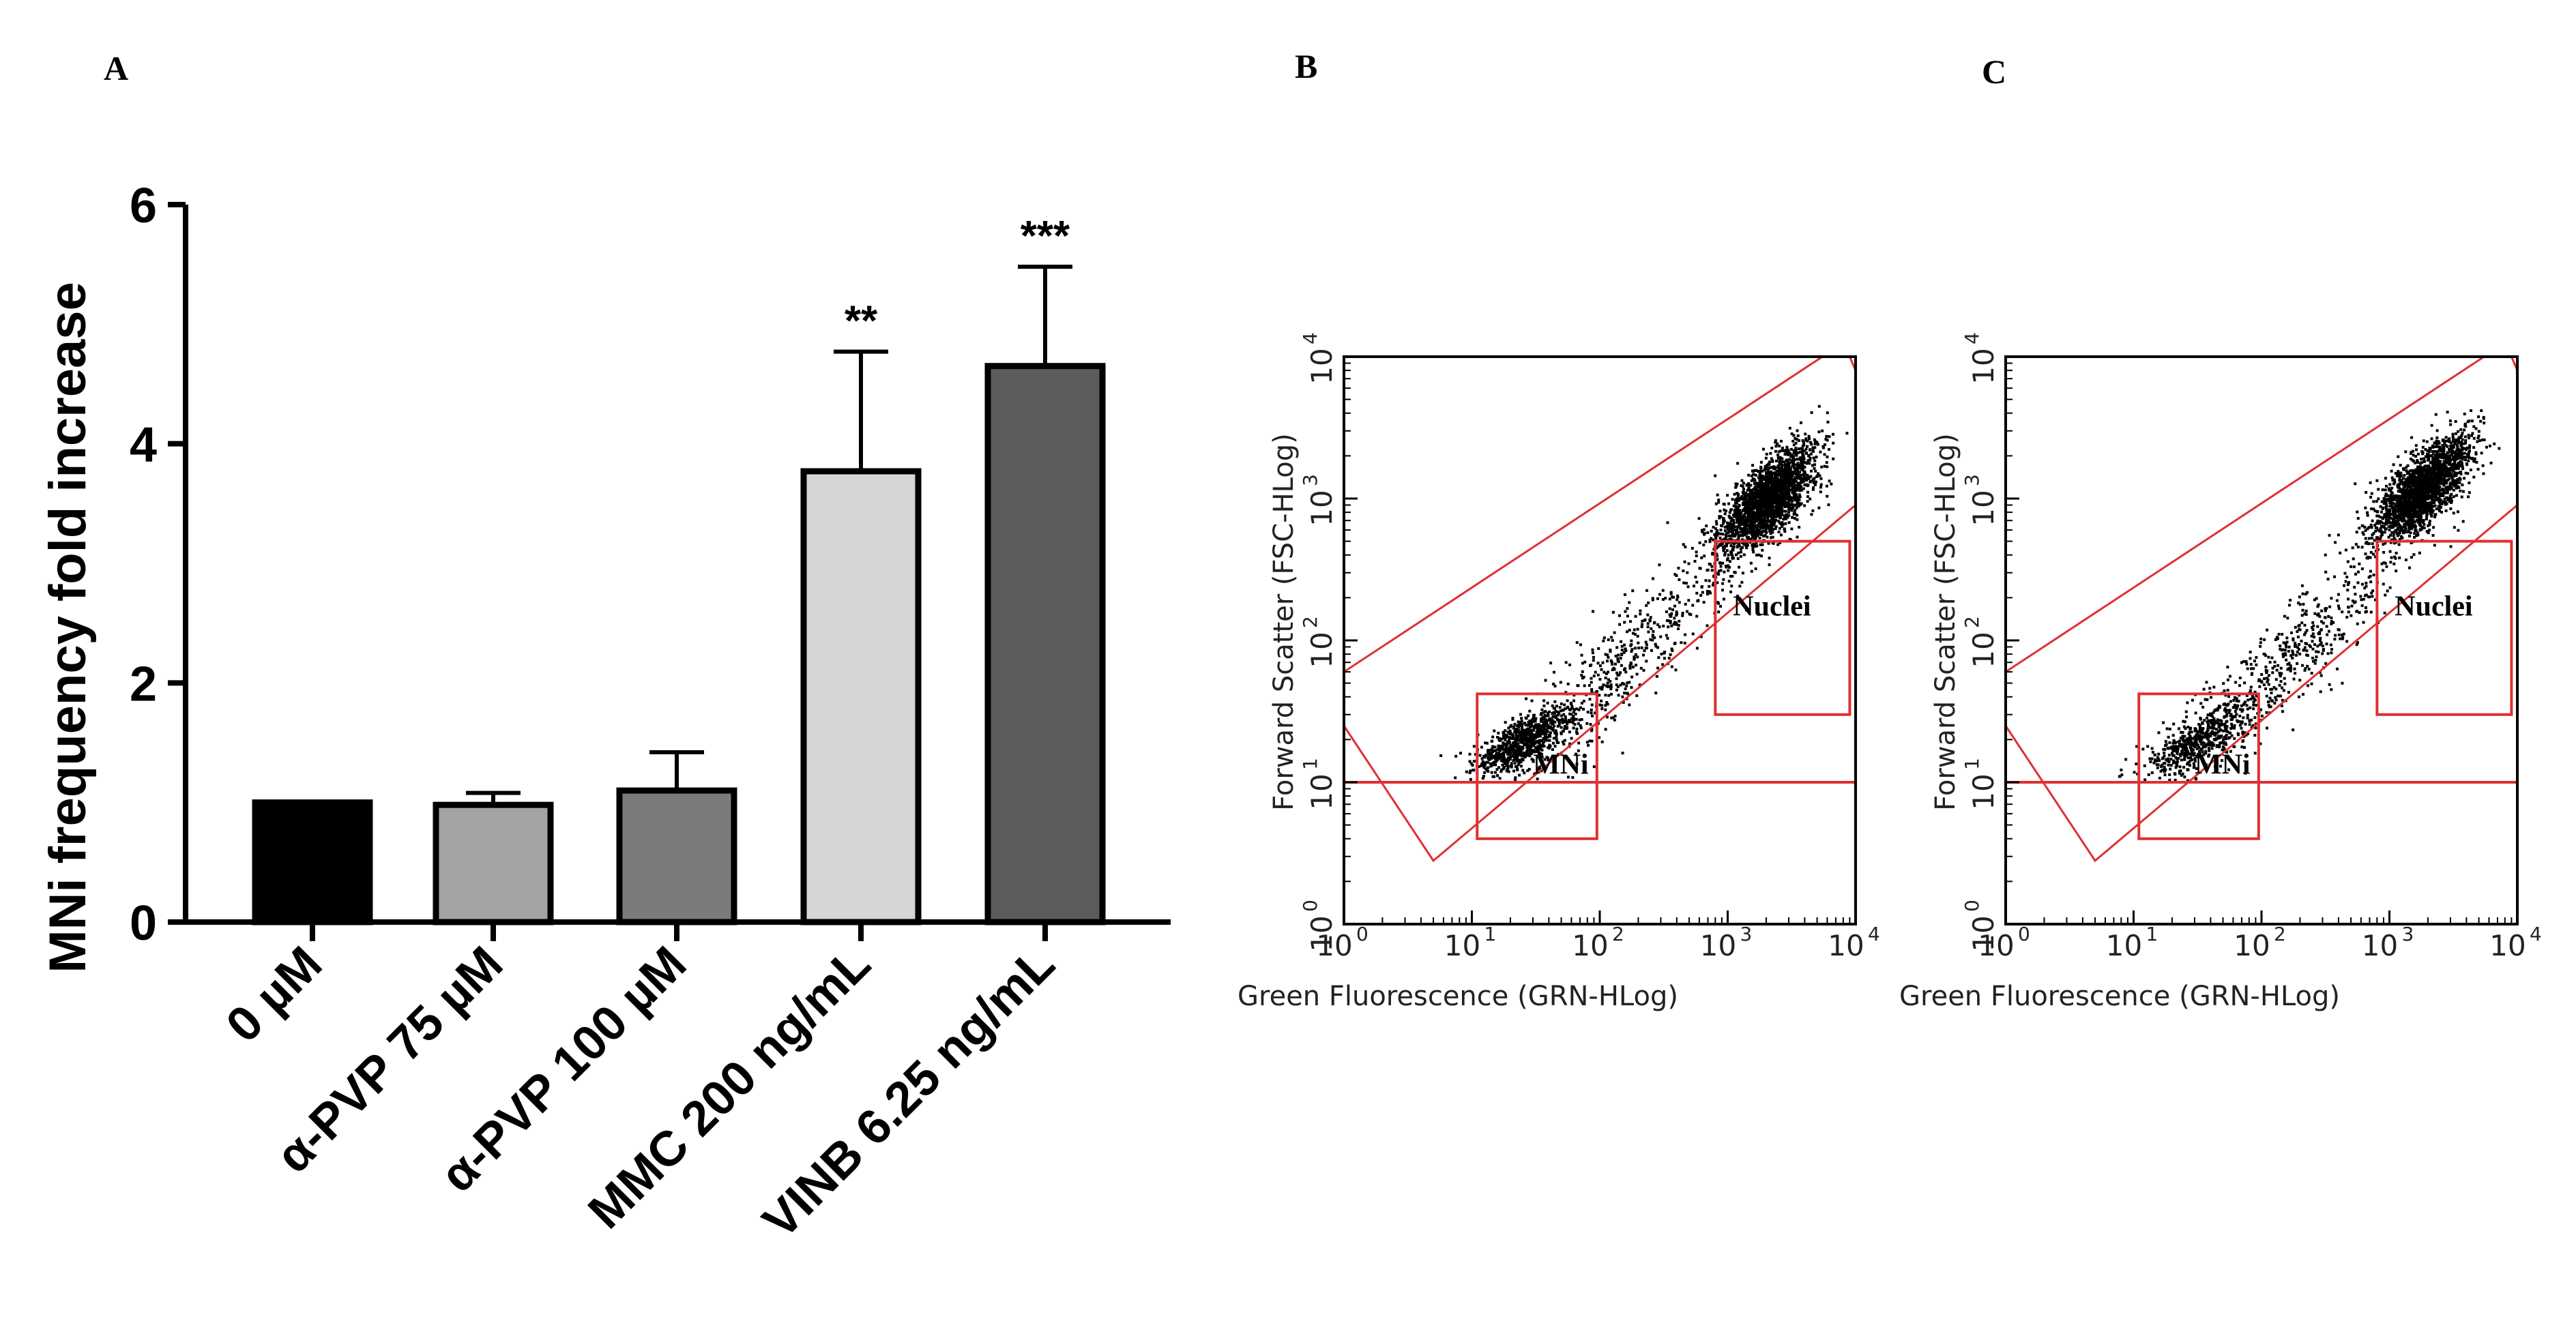 The image size is (2576, 1334). Describe the element at coordinates (1310, 338) in the screenshot. I see `y-tick-label-exp: 4` at that location.